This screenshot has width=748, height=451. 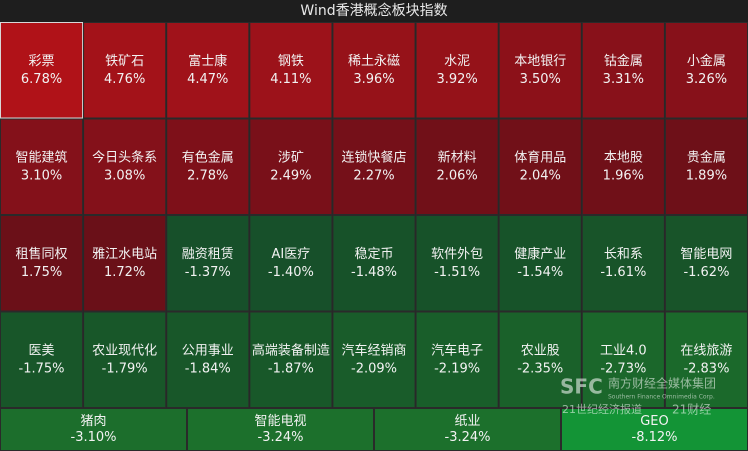 I want to click on cell-label: 有色金属, so click(x=208, y=157).